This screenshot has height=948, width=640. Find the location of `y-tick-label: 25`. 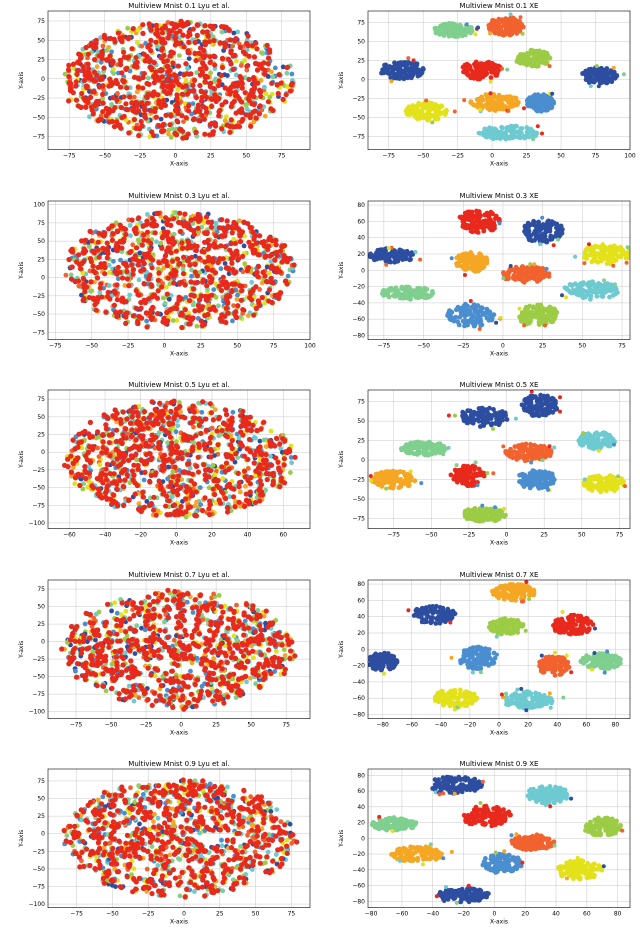

y-tick-label: 25 is located at coordinates (41, 60).